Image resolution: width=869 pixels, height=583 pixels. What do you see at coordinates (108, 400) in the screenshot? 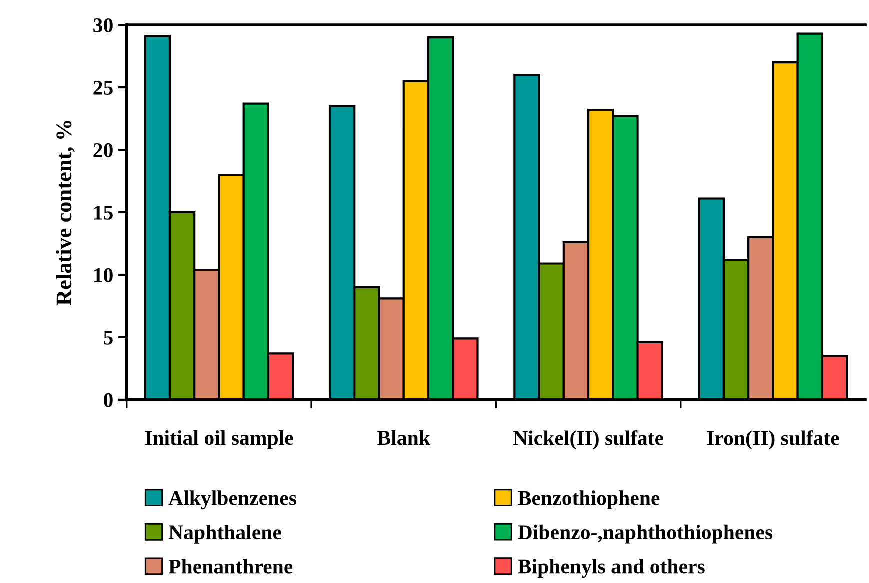
I see `y-tick-label: 0` at bounding box center [108, 400].